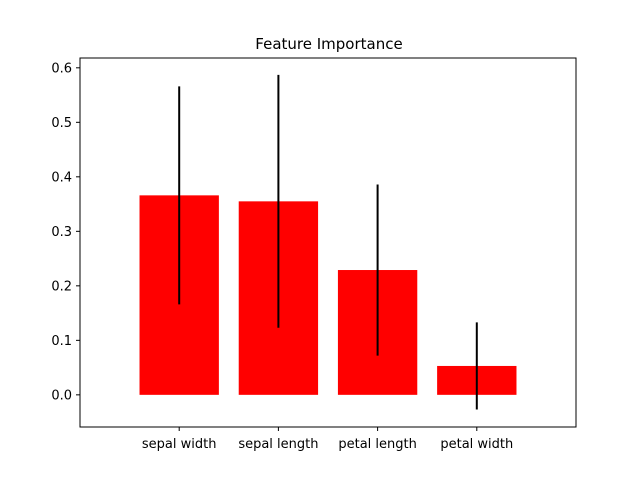  What do you see at coordinates (179, 444) in the screenshot?
I see `x-tick-label: sepal width` at bounding box center [179, 444].